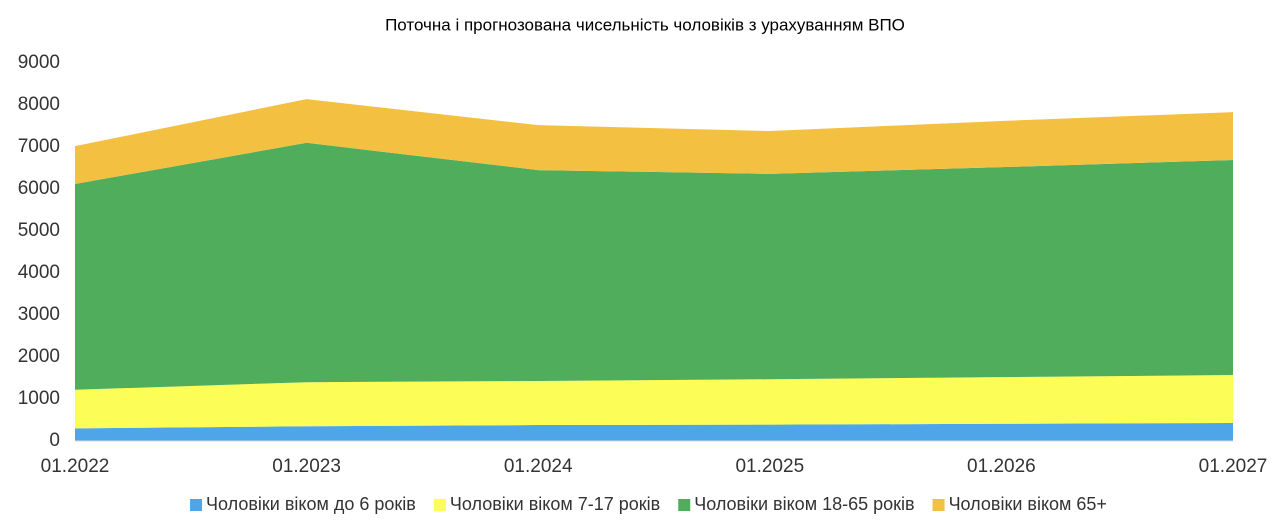 This screenshot has height=521, width=1277. What do you see at coordinates (306, 466) in the screenshot?
I see `x-tick-label: 01.2023` at bounding box center [306, 466].